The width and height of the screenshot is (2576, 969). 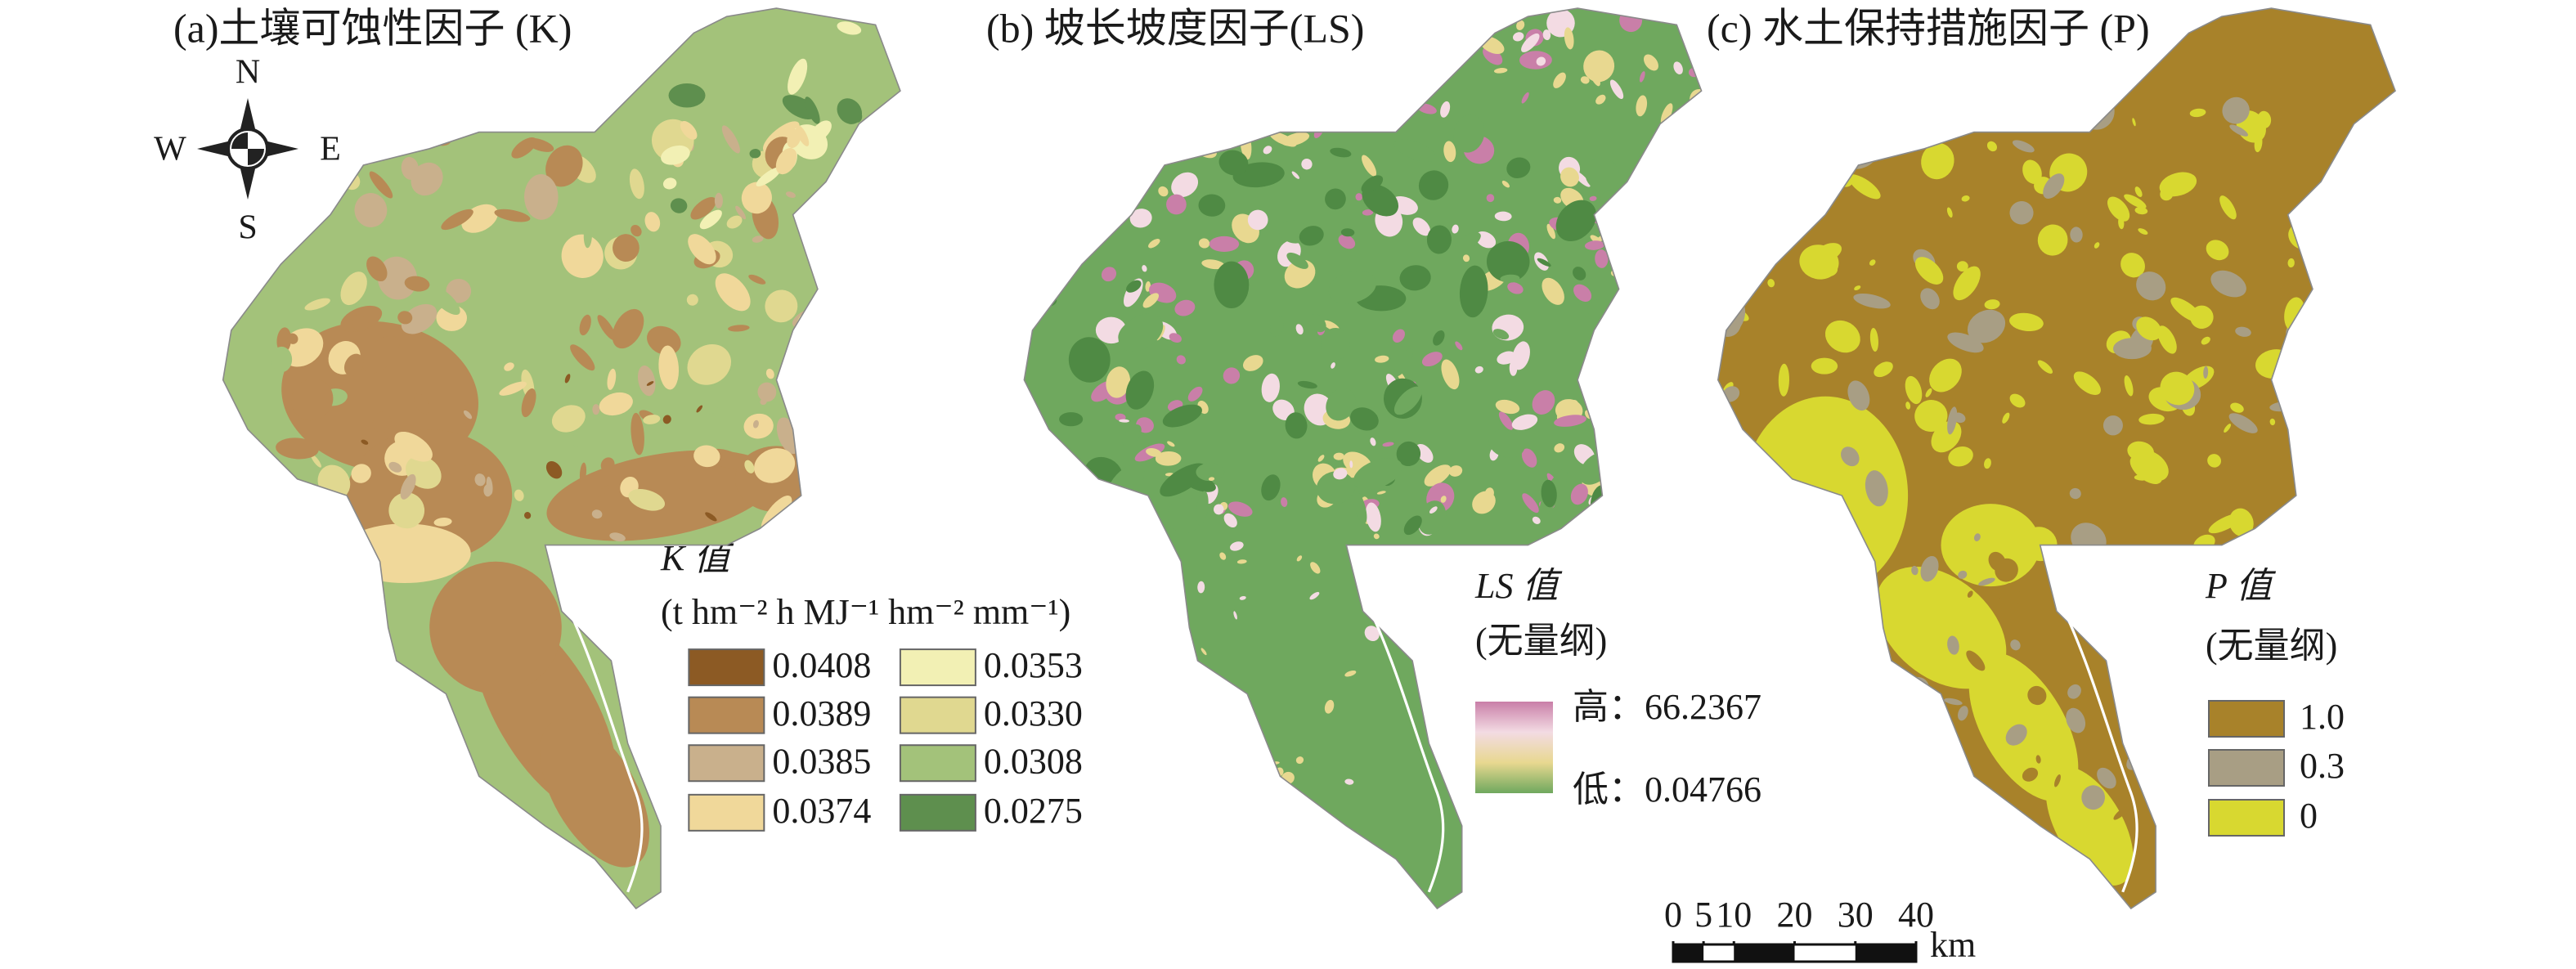 I want to click on river, so click(x=2097, y=743).